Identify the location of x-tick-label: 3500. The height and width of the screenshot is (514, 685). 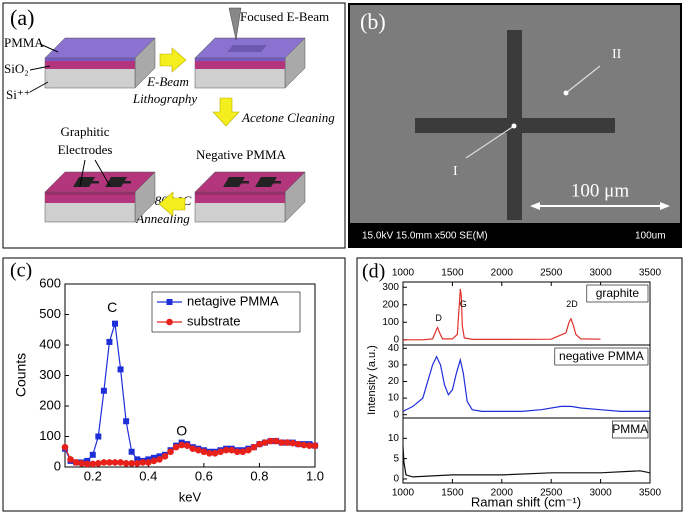
(650, 273).